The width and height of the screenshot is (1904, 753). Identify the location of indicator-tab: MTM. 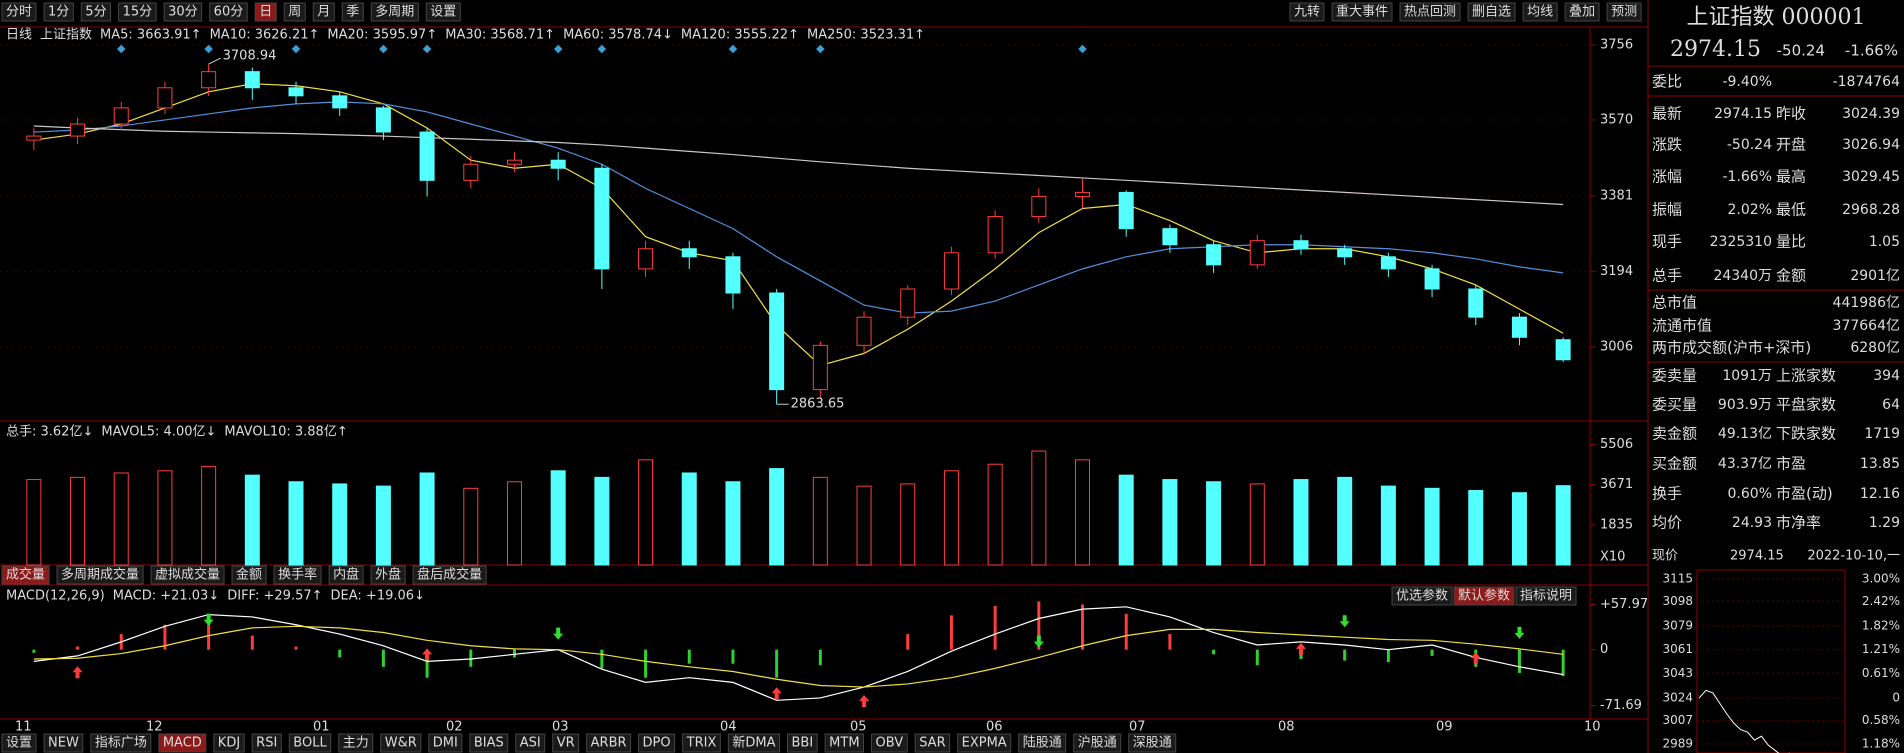
(844, 743).